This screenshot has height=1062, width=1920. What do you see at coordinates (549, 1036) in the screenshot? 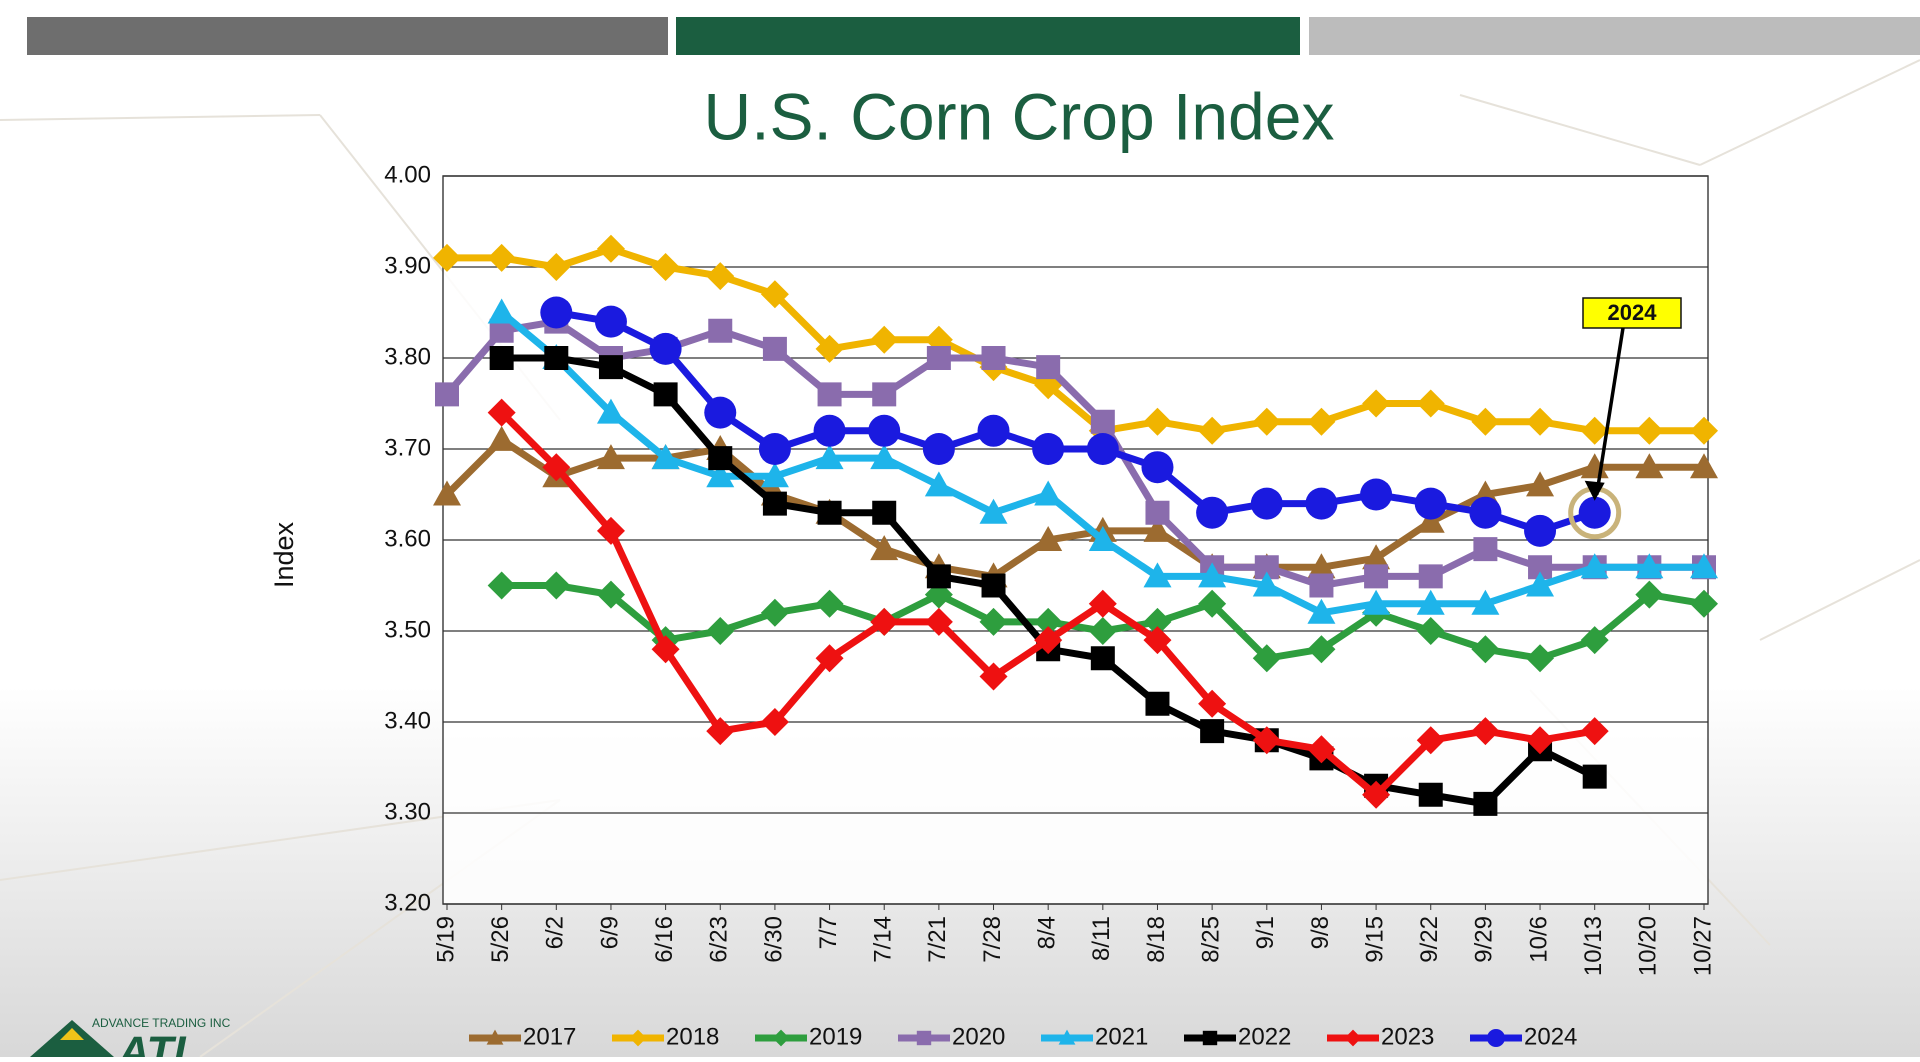
I see `legend-label: 2017` at bounding box center [549, 1036].